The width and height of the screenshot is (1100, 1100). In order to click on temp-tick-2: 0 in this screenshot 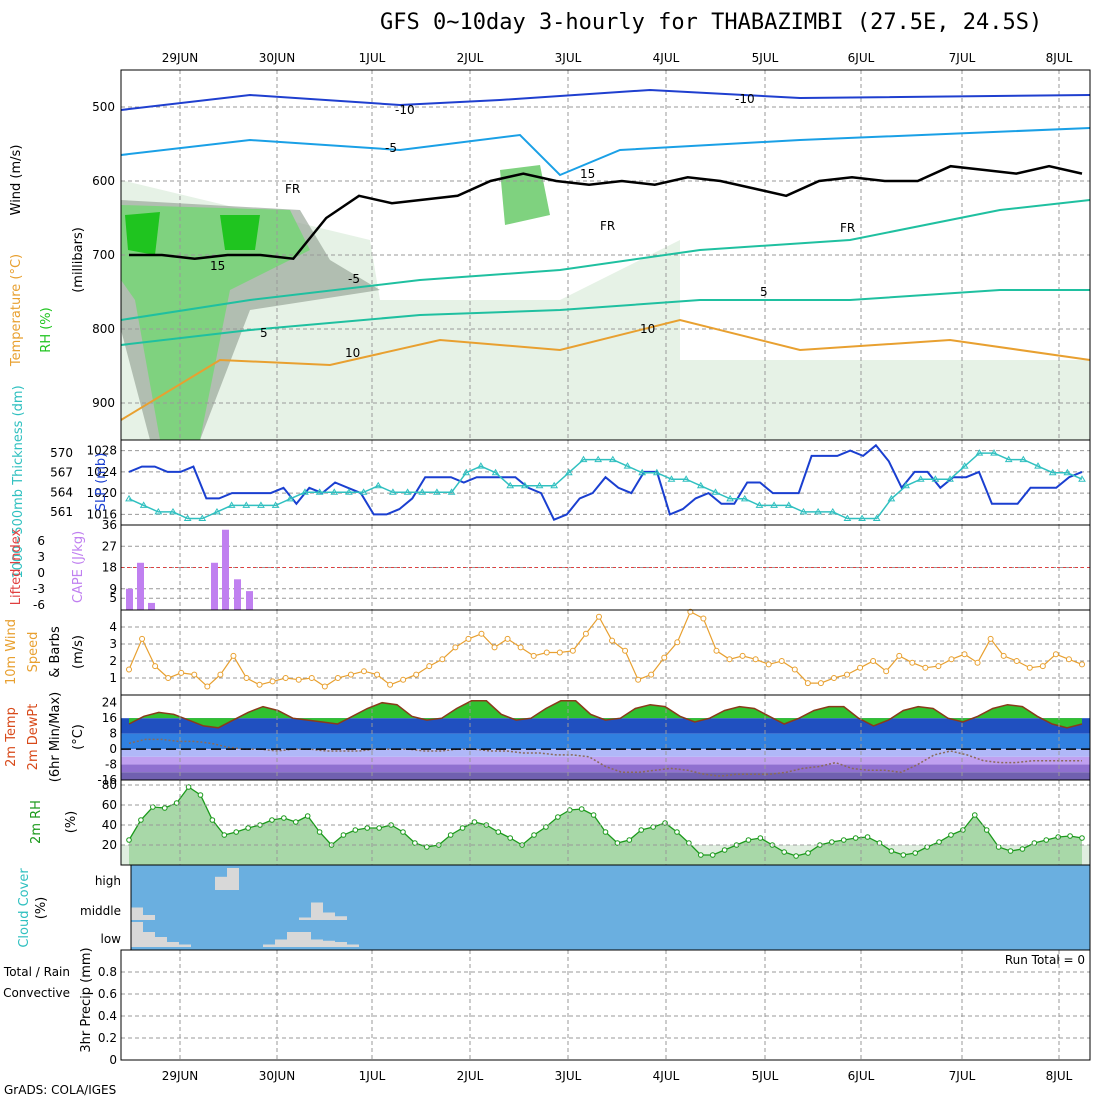, I will do `click(113, 749)`.